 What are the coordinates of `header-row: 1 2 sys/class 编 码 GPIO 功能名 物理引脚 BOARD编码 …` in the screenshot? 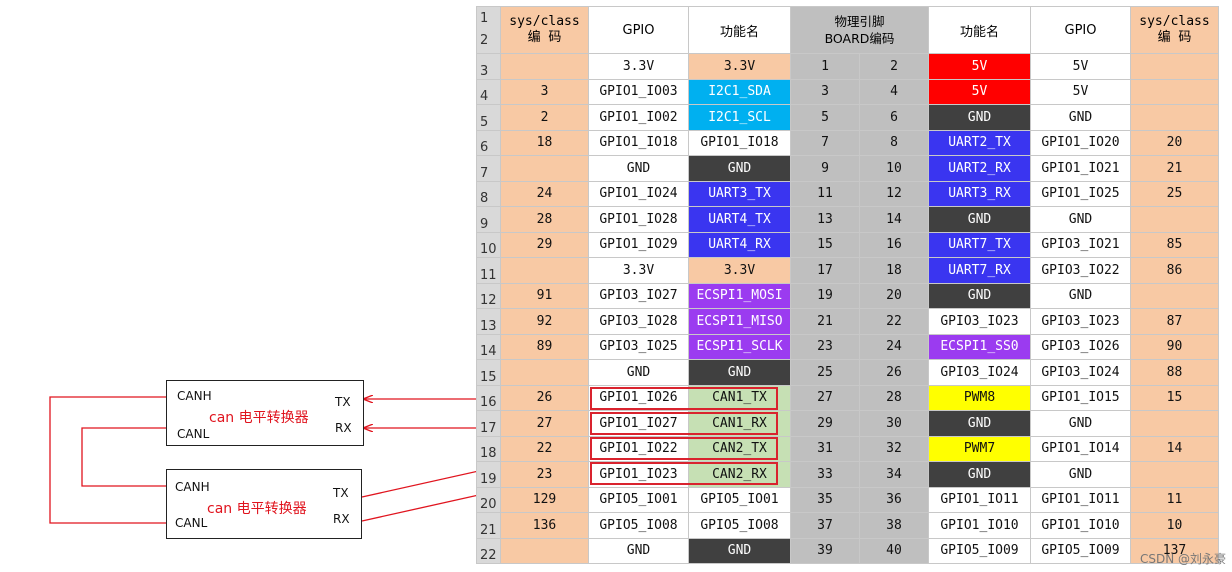 It's located at (847, 30).